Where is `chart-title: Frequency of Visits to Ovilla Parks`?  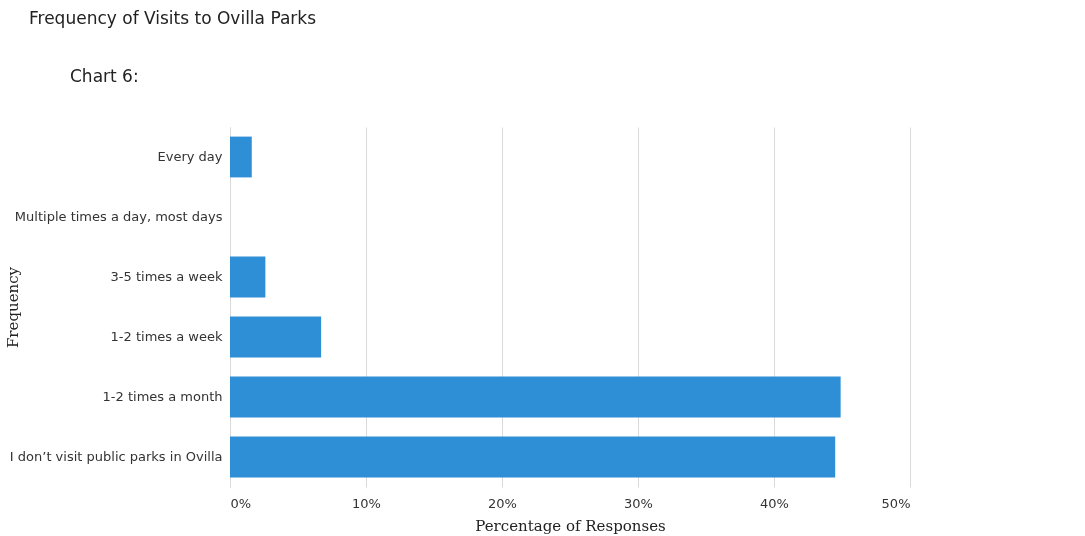
chart-title: Frequency of Visits to Ovilla Parks is located at coordinates (173, 18).